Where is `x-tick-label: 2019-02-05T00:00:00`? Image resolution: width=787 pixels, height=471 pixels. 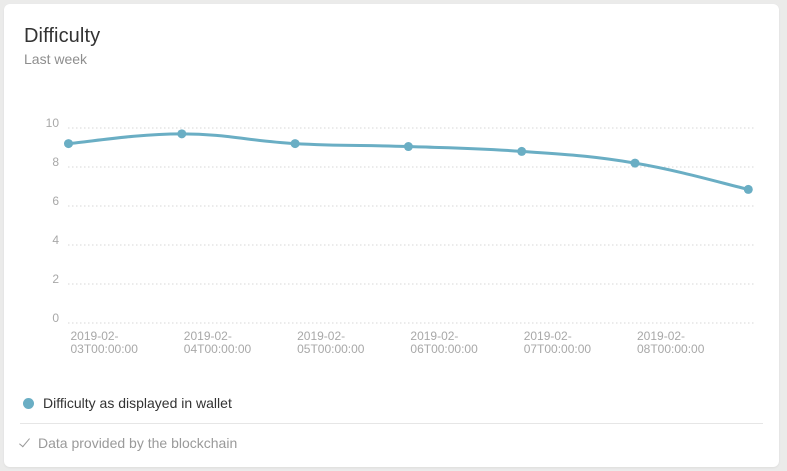
x-tick-label: 2019-02-05T00:00:00 is located at coordinates (331, 342).